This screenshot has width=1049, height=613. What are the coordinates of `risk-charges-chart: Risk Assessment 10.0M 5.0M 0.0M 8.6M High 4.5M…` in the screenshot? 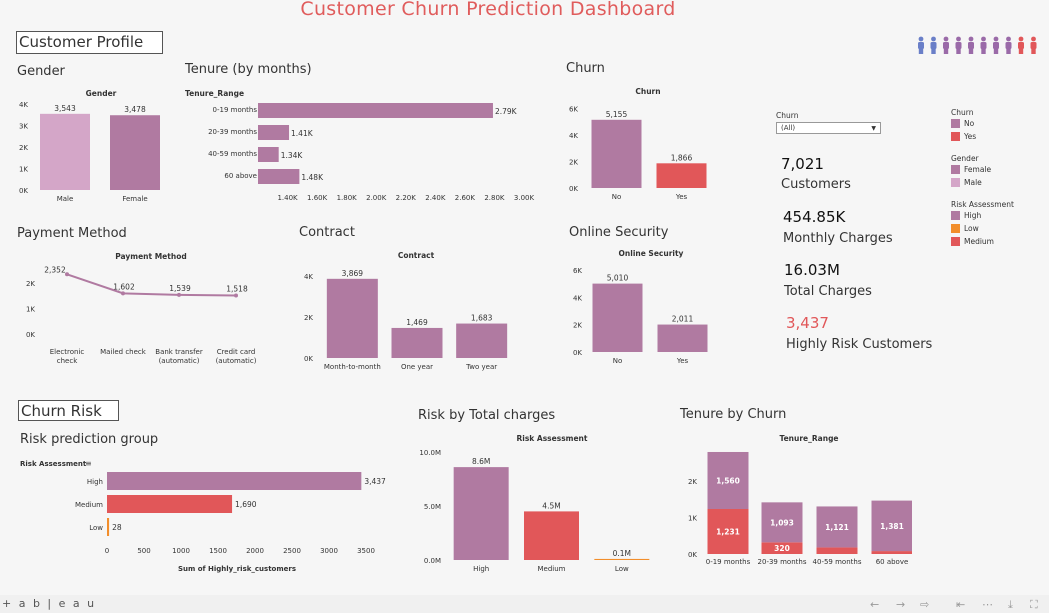 It's located at (534, 503).